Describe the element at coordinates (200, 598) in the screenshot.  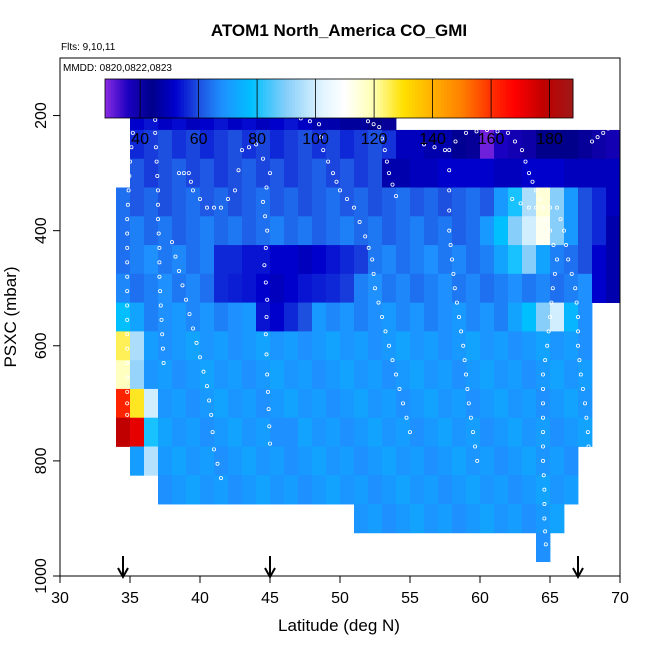
I see `x-tick-label: 40` at that location.